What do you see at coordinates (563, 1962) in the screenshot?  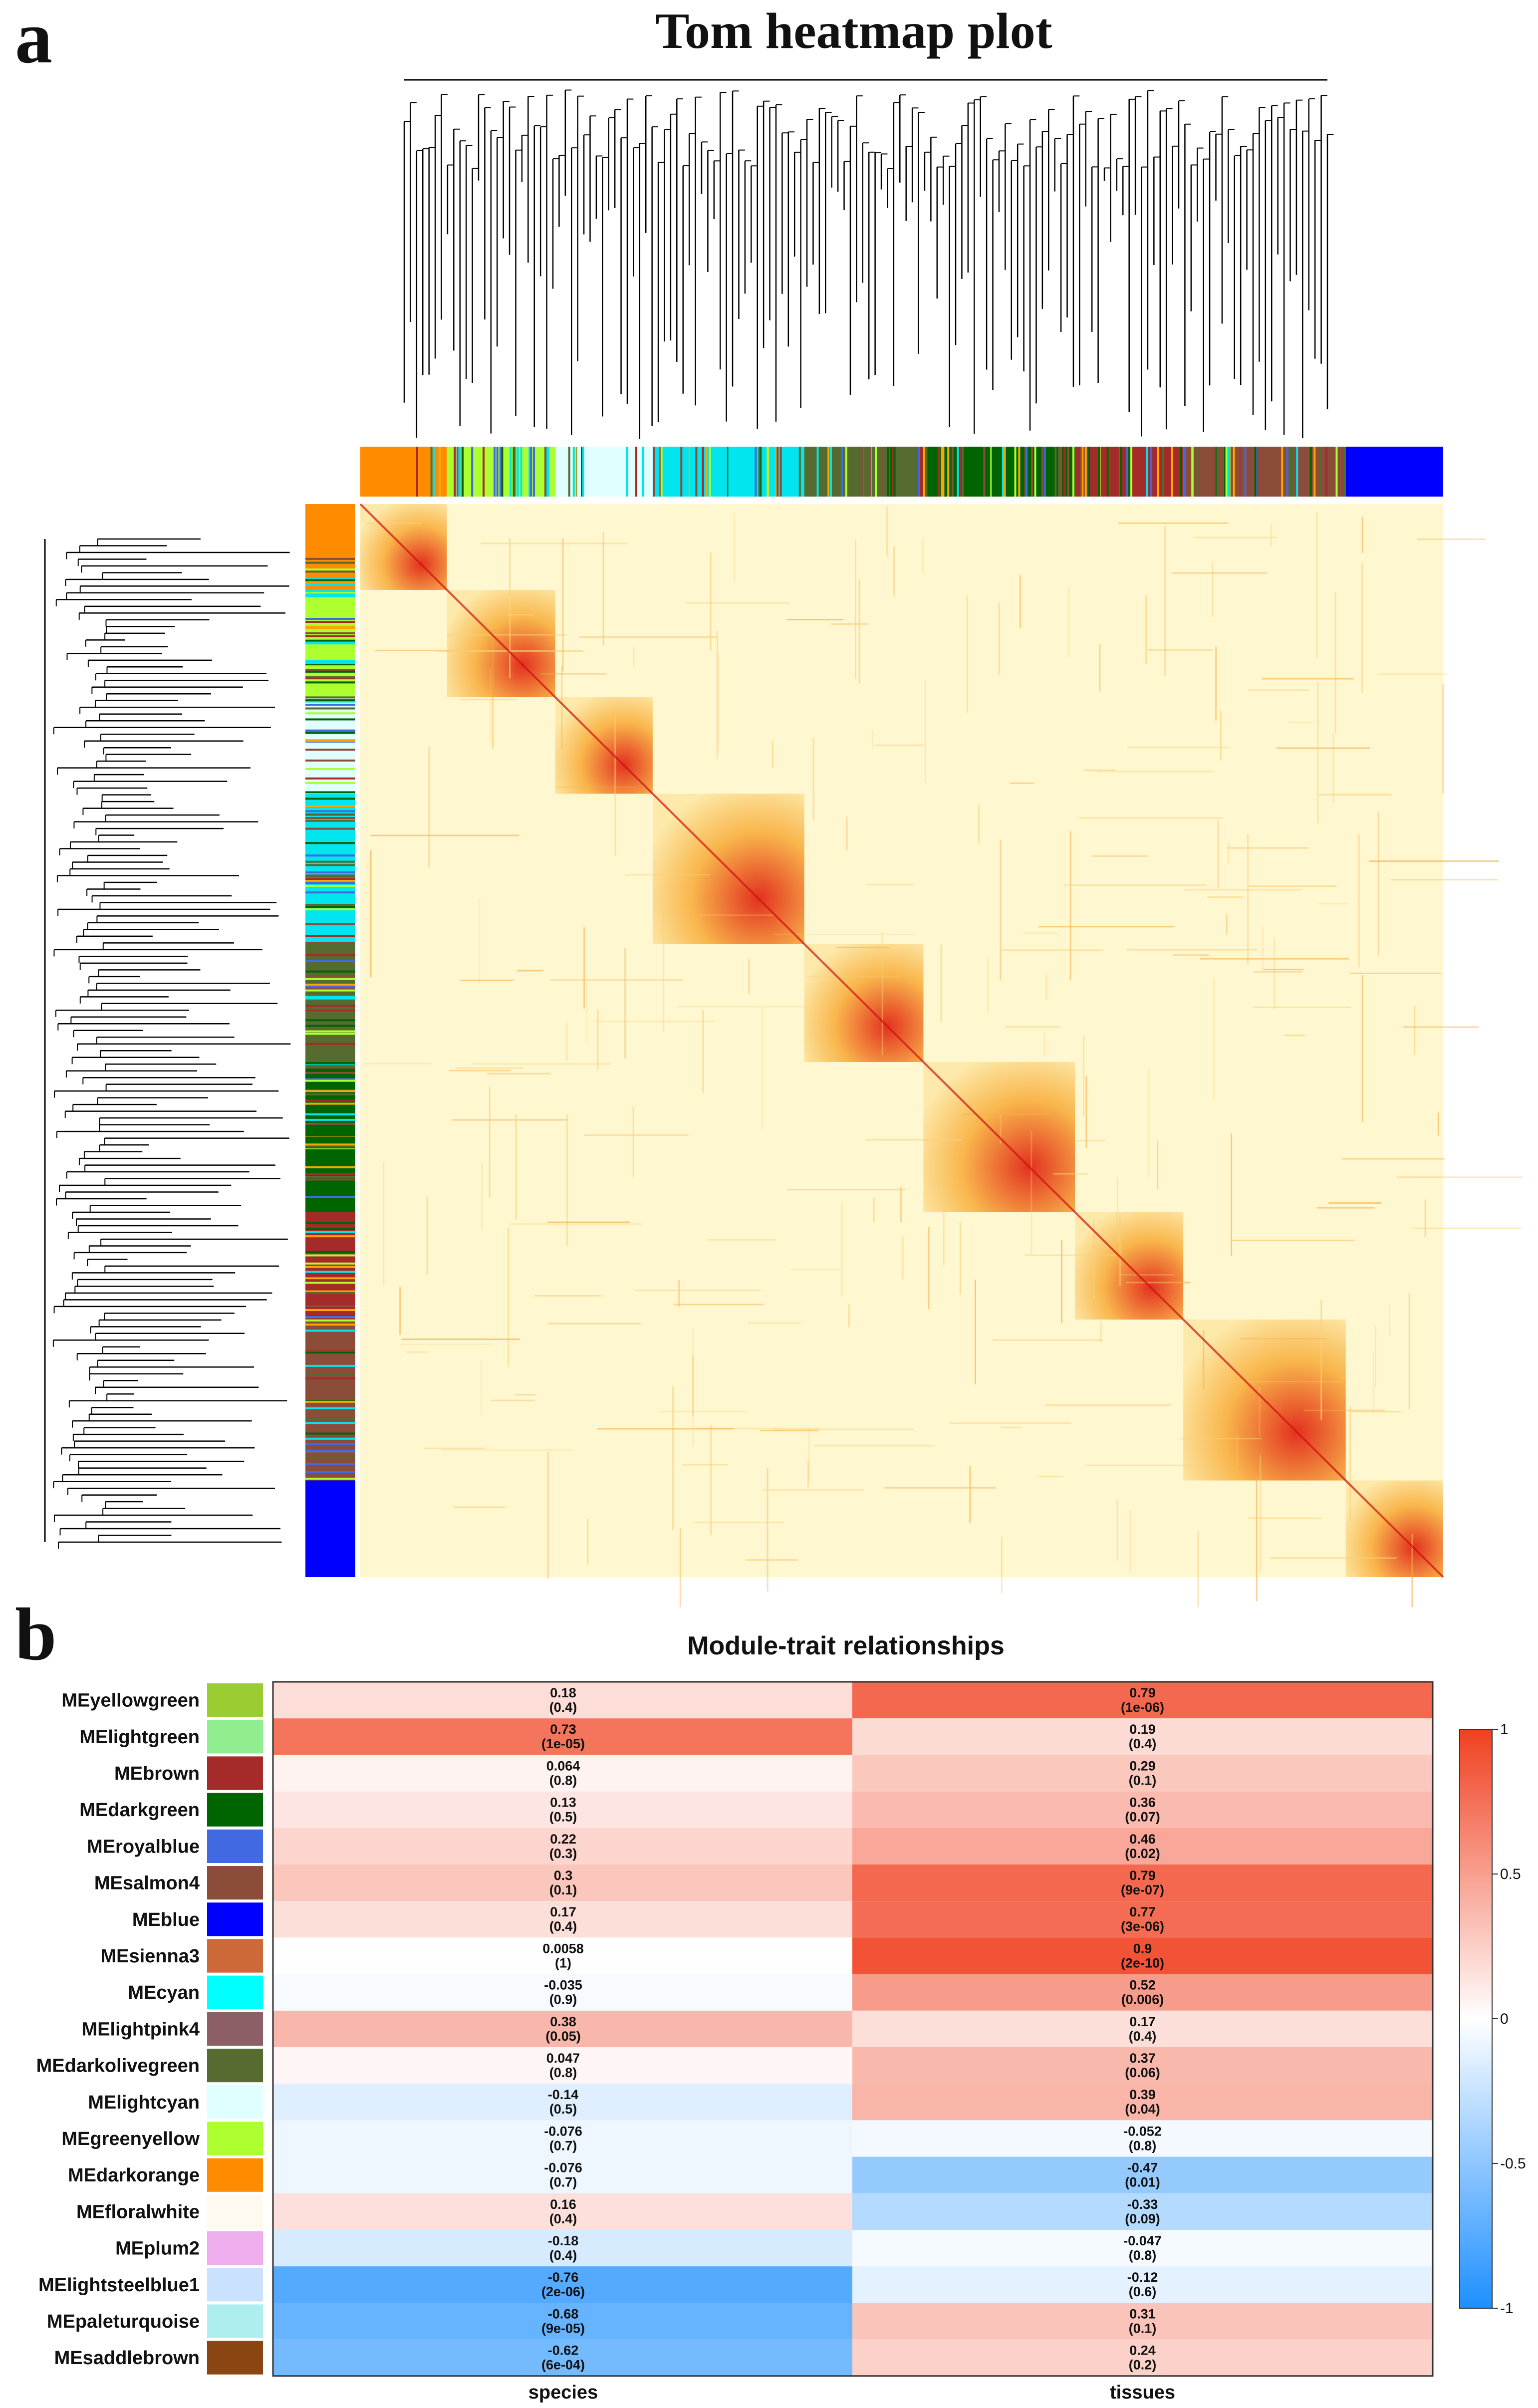 I see `cell-p-value: (1)` at bounding box center [563, 1962].